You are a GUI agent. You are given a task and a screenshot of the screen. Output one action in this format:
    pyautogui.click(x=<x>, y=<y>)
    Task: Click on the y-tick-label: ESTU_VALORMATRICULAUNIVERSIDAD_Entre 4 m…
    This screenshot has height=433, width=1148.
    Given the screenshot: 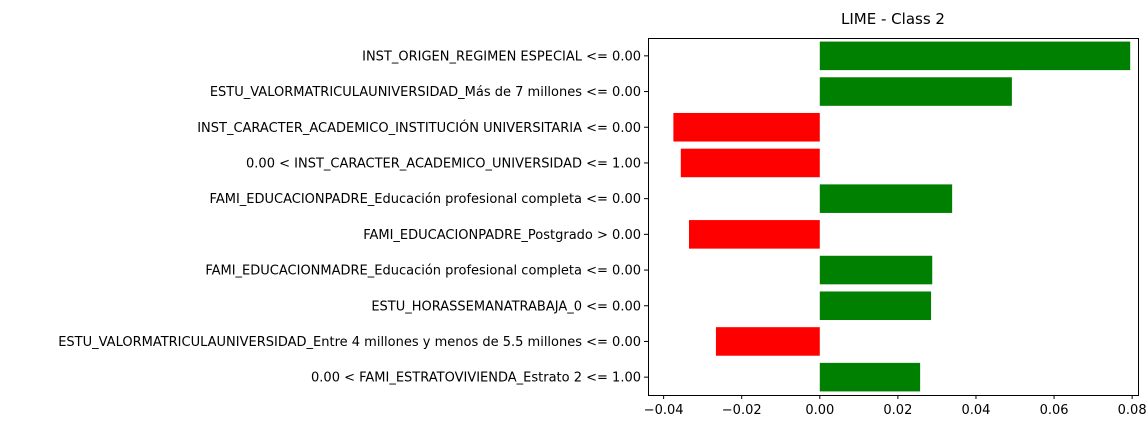 What is the action you would take?
    pyautogui.click(x=349, y=342)
    